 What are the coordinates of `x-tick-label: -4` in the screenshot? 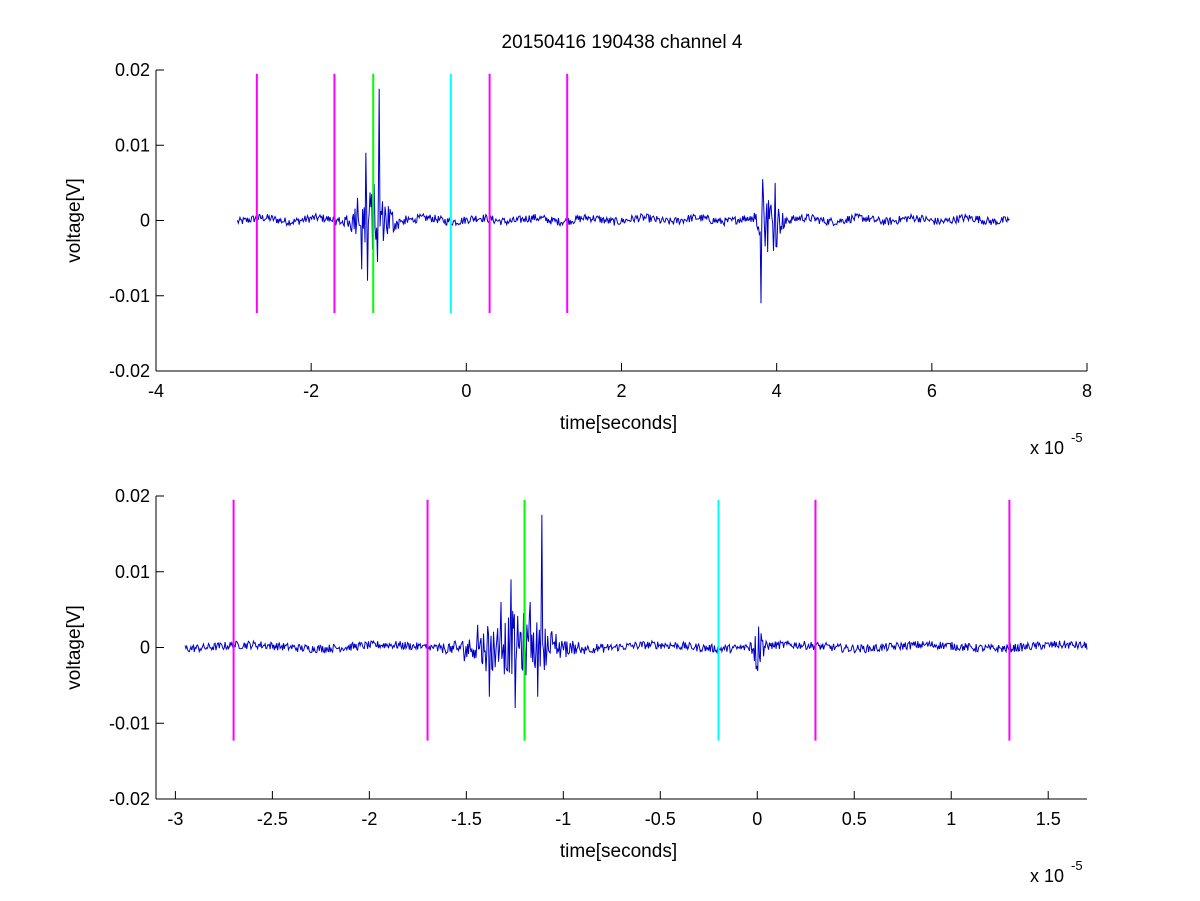 It's located at (156, 391).